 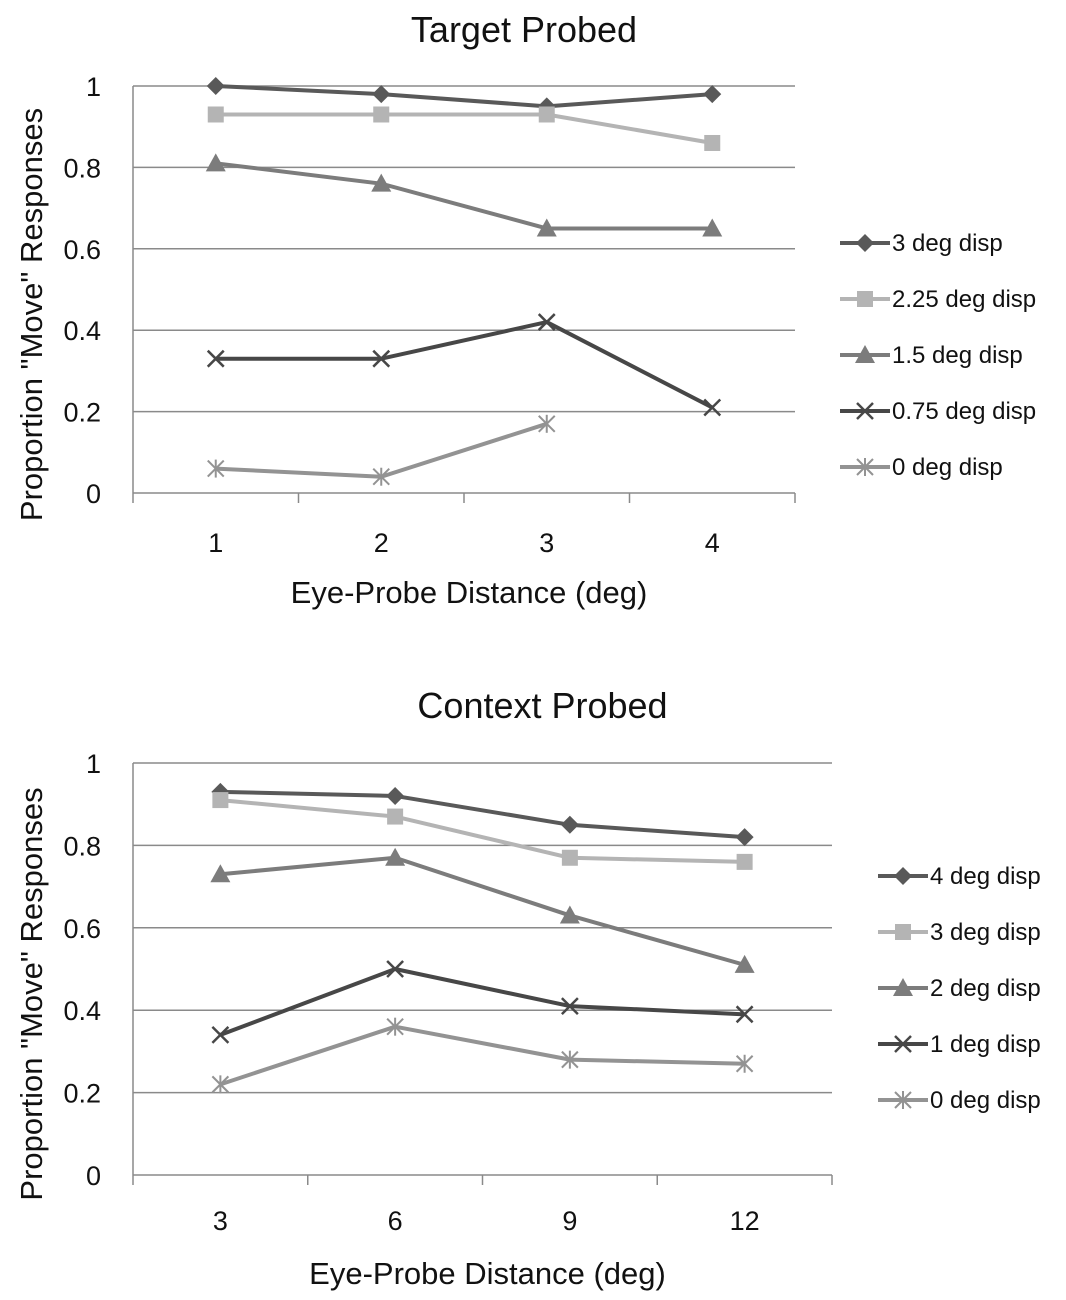 What do you see at coordinates (964, 411) in the screenshot?
I see `legend-label: 0.75 deg disp` at bounding box center [964, 411].